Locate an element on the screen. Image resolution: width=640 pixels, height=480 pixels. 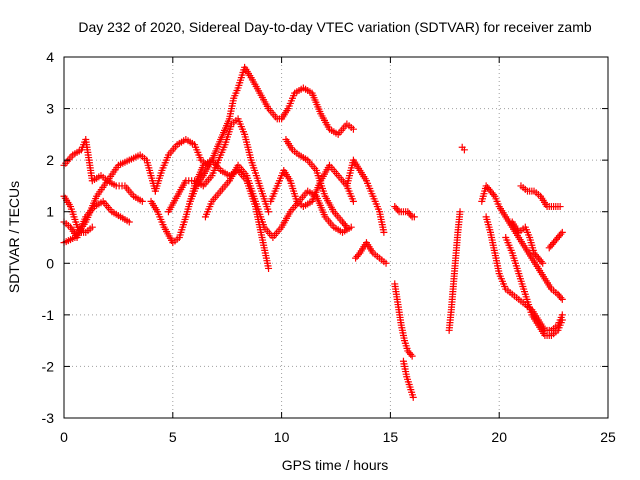
y-tick-label: 4 is located at coordinates (50, 57).